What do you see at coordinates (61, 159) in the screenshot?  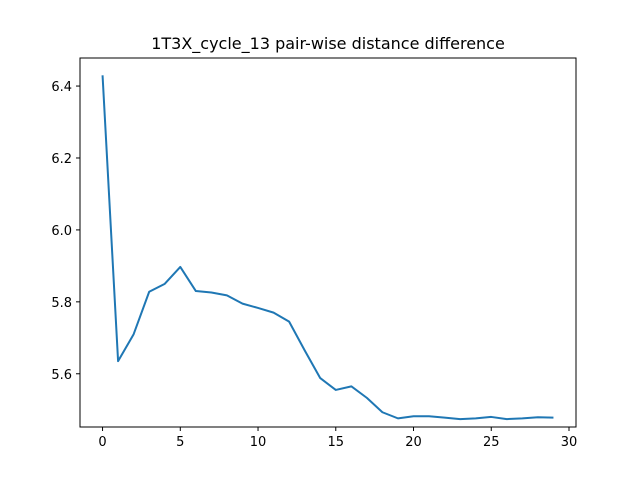 I see `y-tick-label: 6.2` at bounding box center [61, 159].